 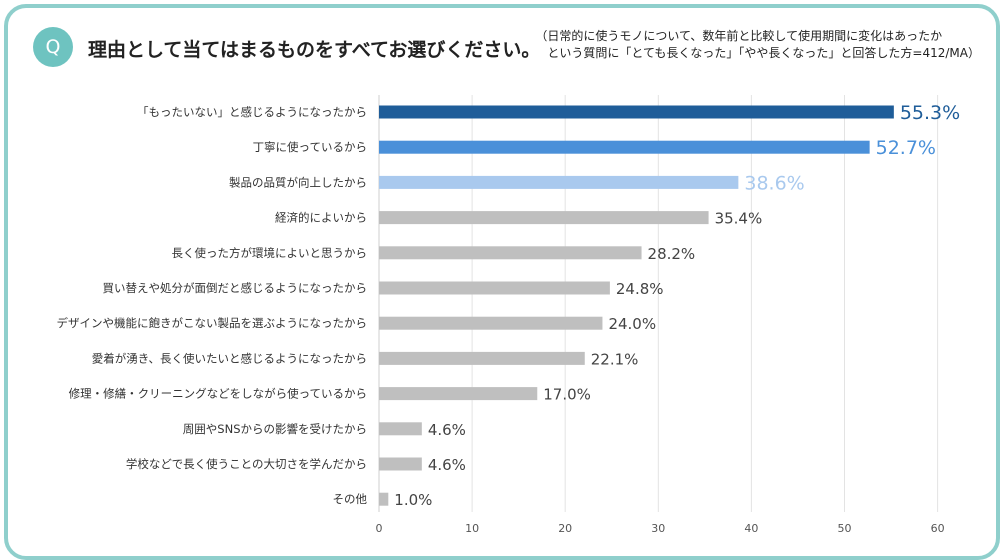 I want to click on value-label: 35.4%, so click(x=739, y=219).